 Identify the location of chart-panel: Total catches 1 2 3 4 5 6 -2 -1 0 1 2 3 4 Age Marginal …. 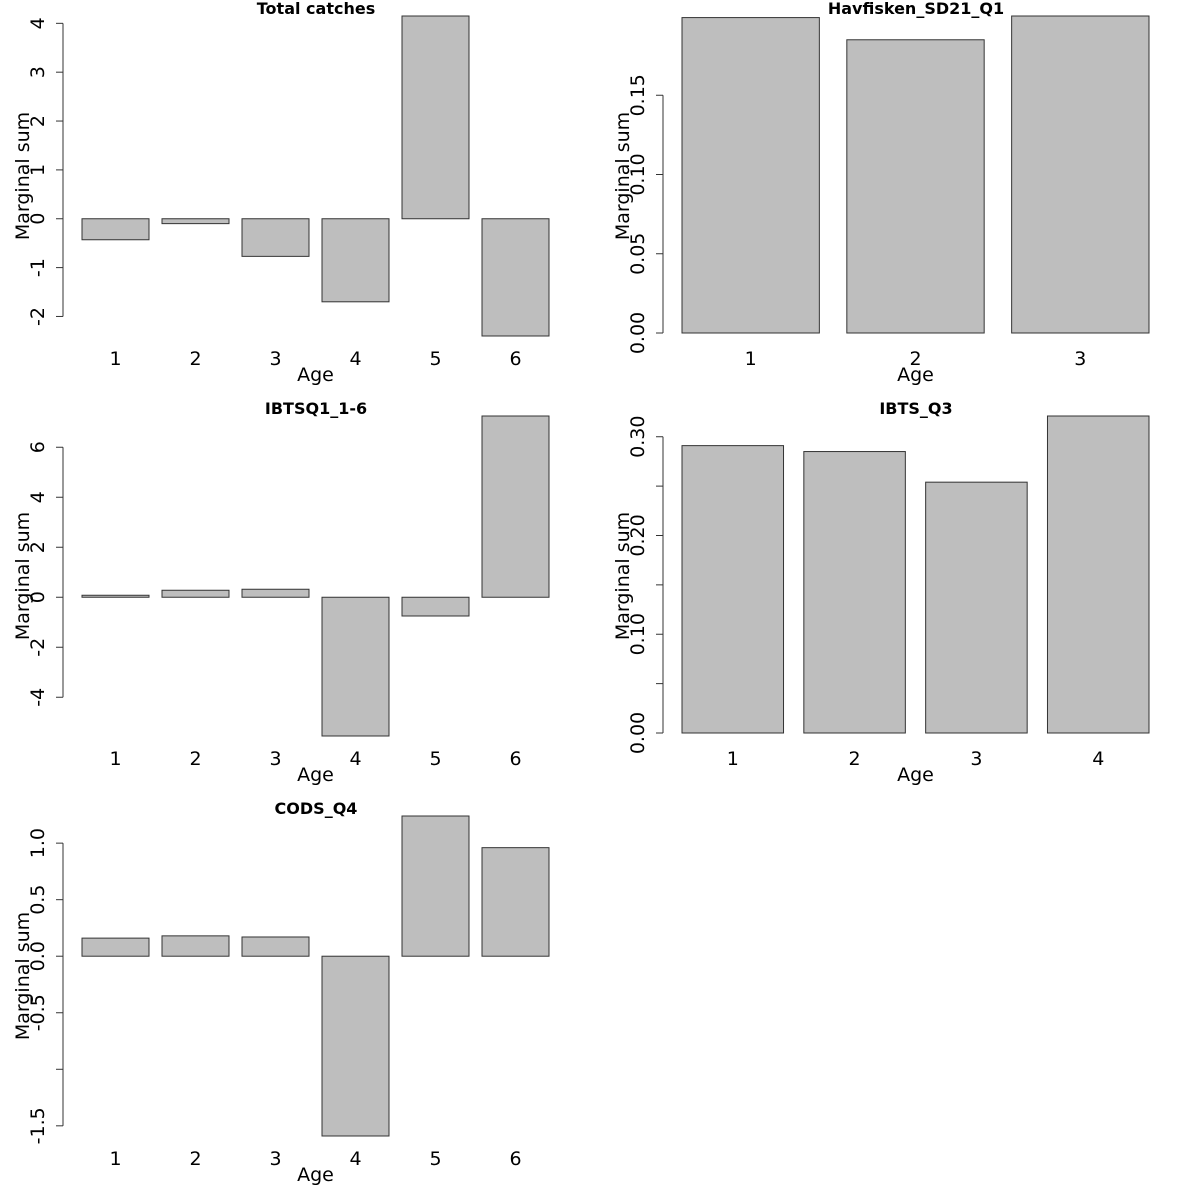
(281, 193).